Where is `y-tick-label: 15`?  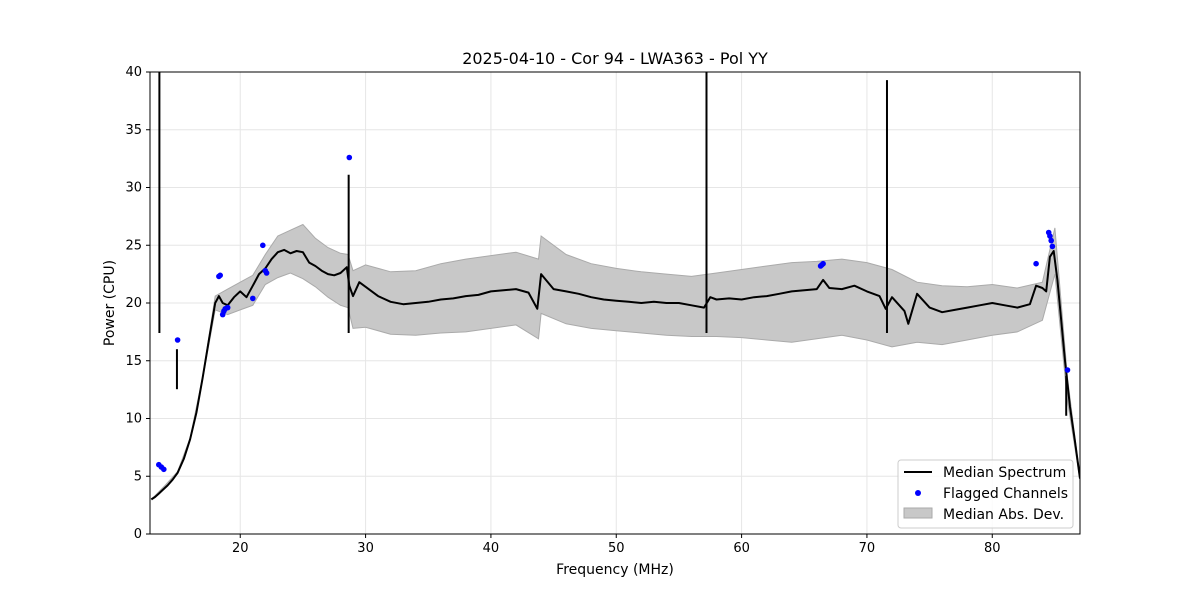 y-tick-label: 15 is located at coordinates (133, 361).